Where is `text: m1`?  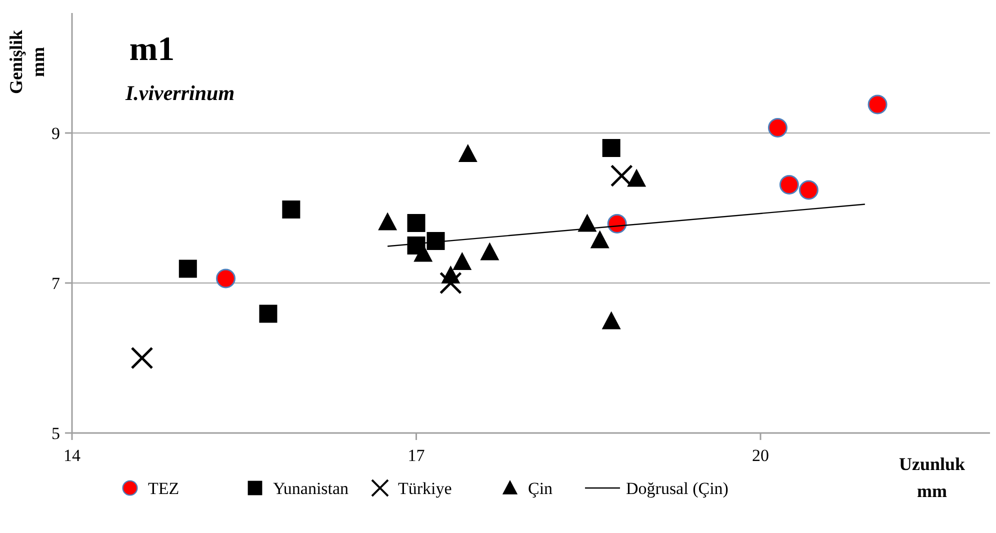
text: m1 is located at coordinates (152, 49).